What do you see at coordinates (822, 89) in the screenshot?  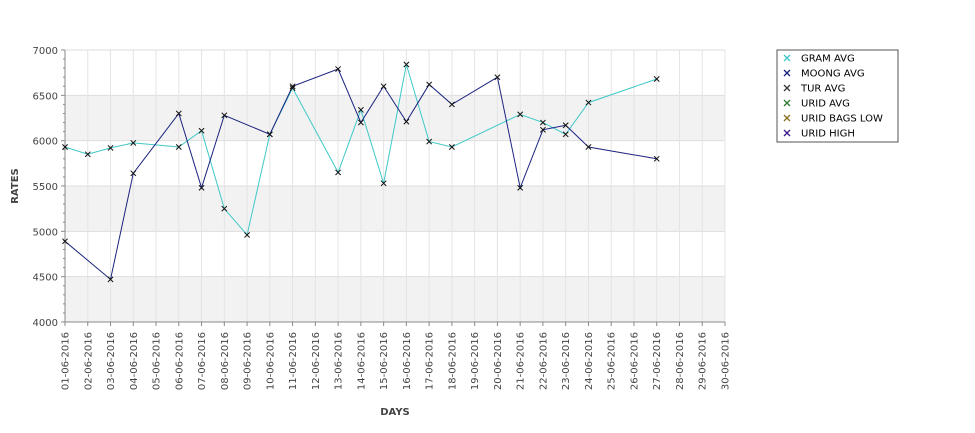 I see `legend-label: TUR AVG` at bounding box center [822, 89].